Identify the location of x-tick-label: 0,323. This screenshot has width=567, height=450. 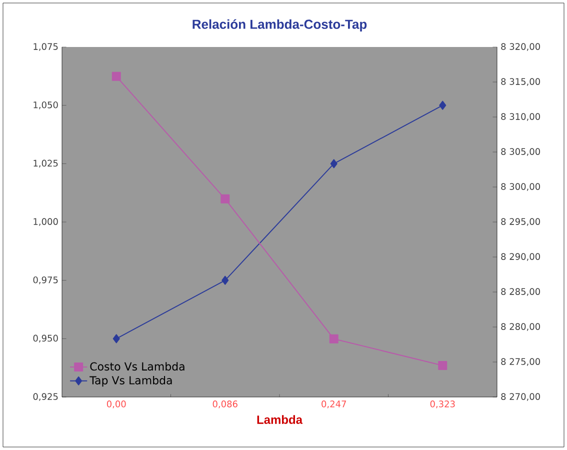
(442, 404).